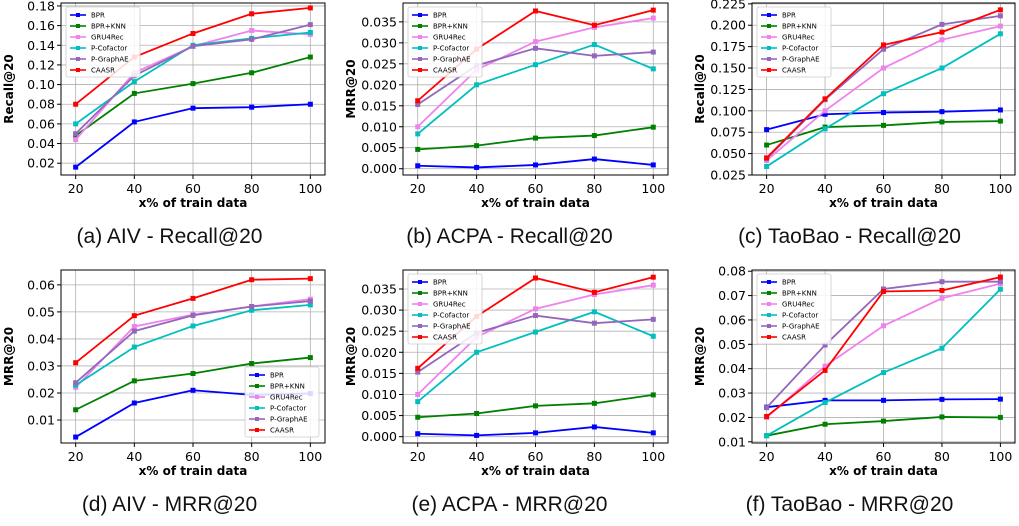 The height and width of the screenshot is (526, 1019). What do you see at coordinates (108, 27) in the screenshot?
I see `legend-label: BPR+KNN` at bounding box center [108, 27].